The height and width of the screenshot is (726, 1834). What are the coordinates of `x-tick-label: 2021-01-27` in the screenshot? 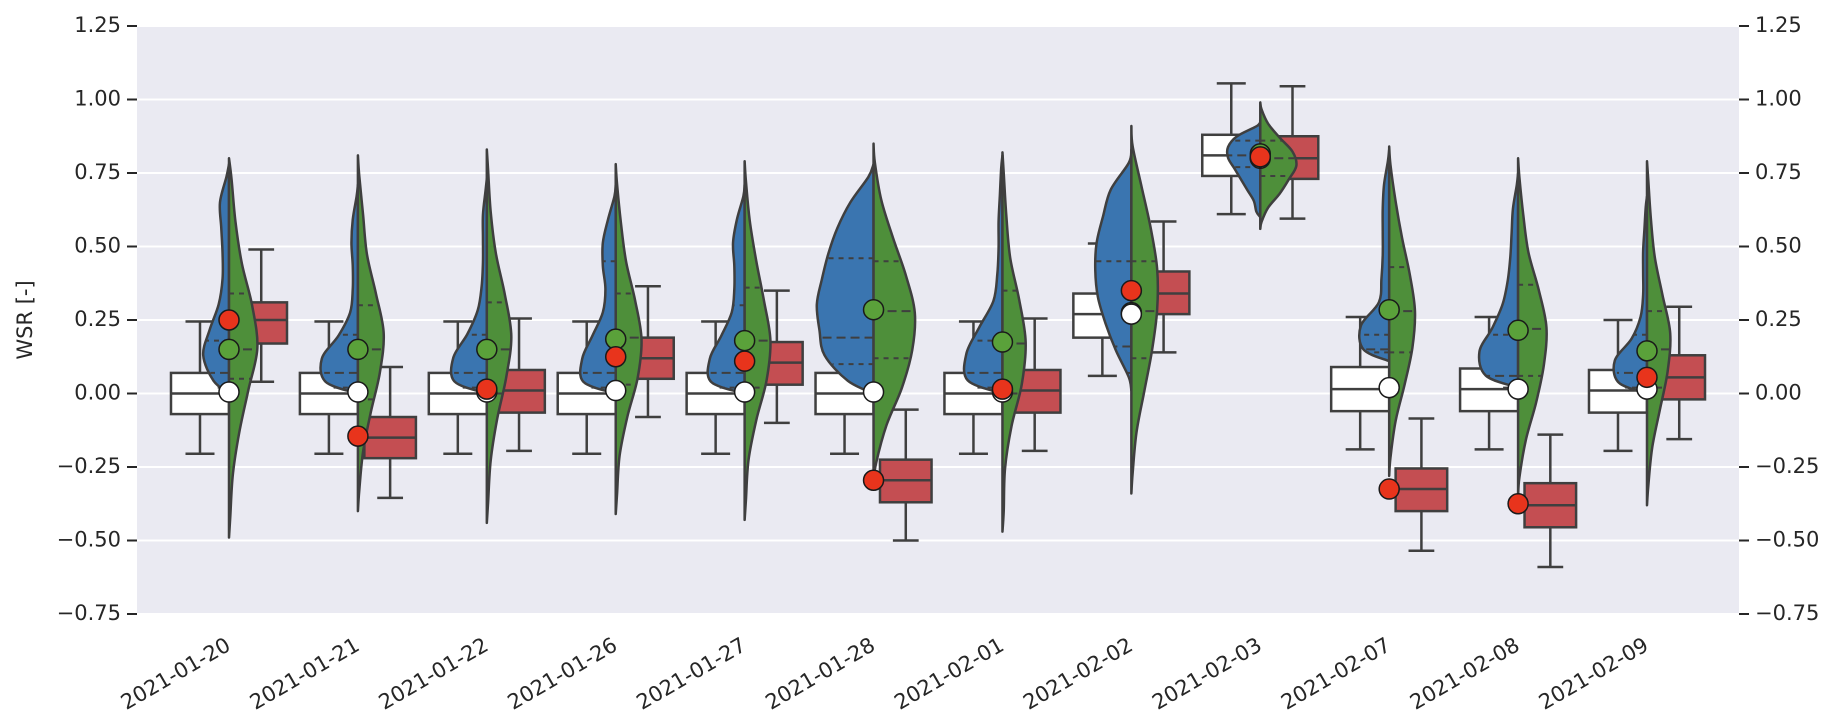 It's located at (691, 674).